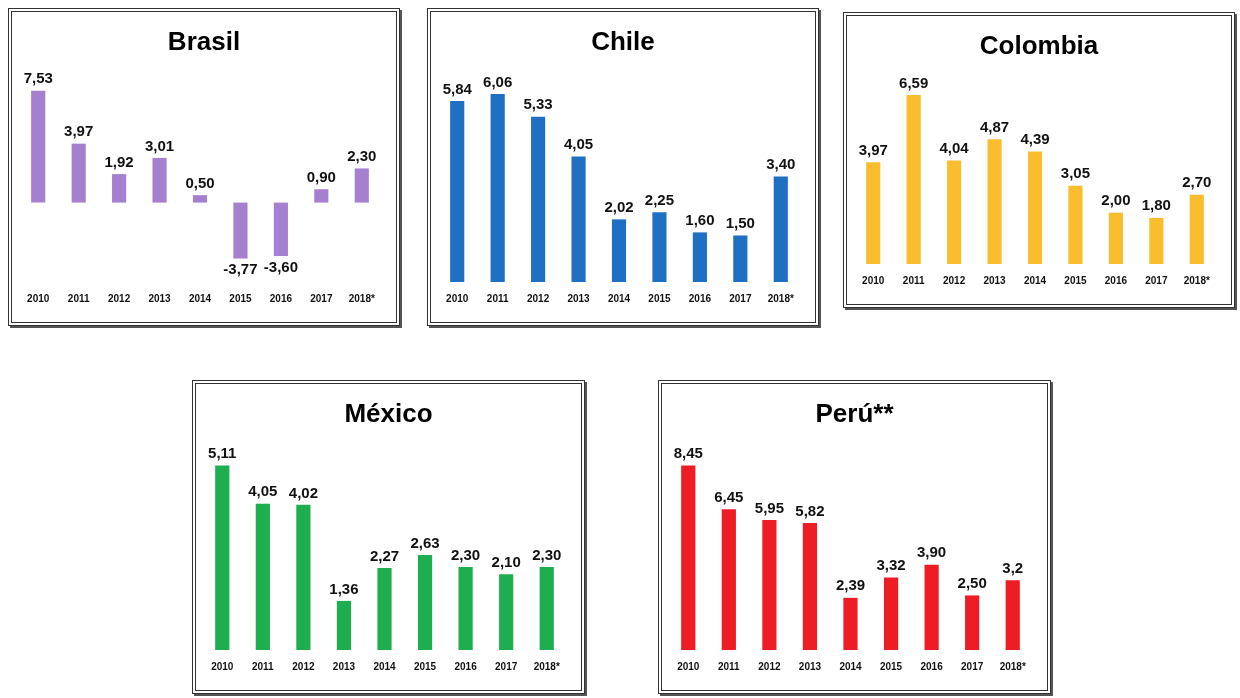 The width and height of the screenshot is (1240, 698). What do you see at coordinates (659, 199) in the screenshot?
I see `data-label: 2,25` at bounding box center [659, 199].